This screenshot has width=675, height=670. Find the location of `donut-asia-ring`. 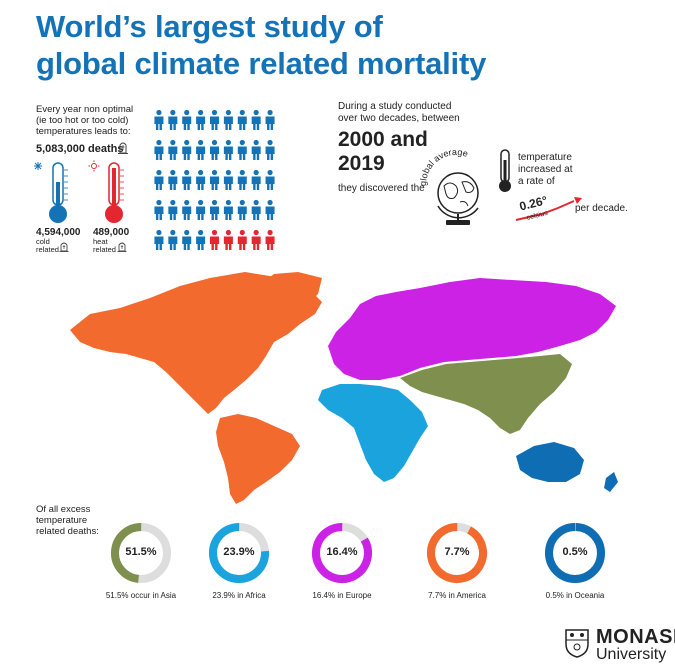

donut-asia-ring is located at coordinates (141, 553).